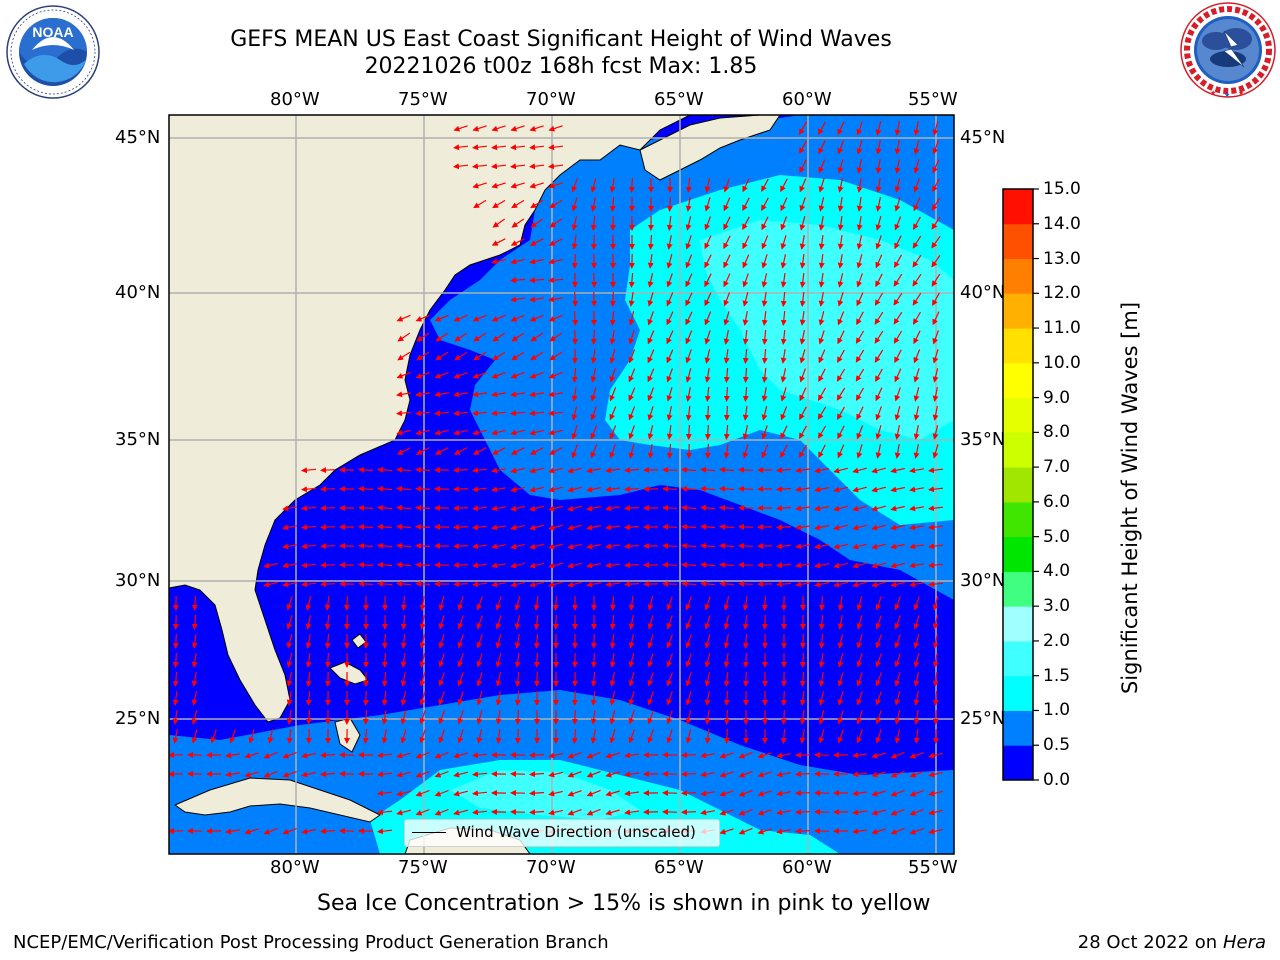 The image size is (1280, 960). I want to click on lat-tick-right-45n: 45°N, so click(983, 137).